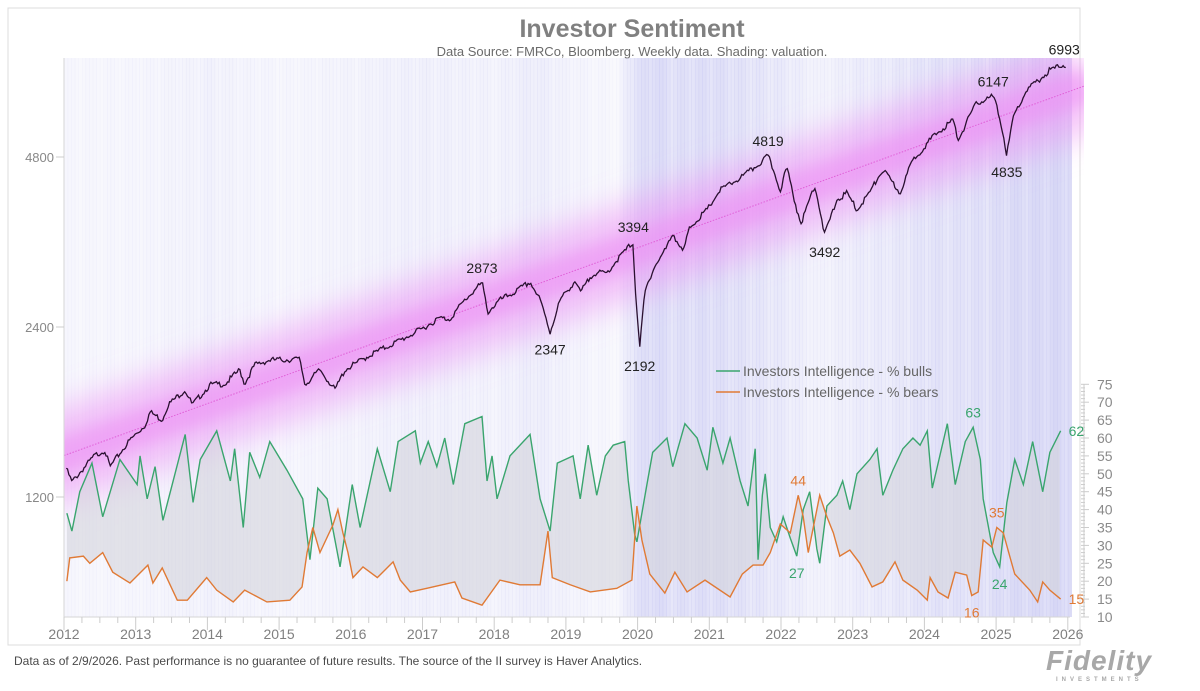 Image resolution: width=1200 pixels, height=691 pixels. What do you see at coordinates (135, 634) in the screenshot?
I see `x-tick-label: 2013` at bounding box center [135, 634].